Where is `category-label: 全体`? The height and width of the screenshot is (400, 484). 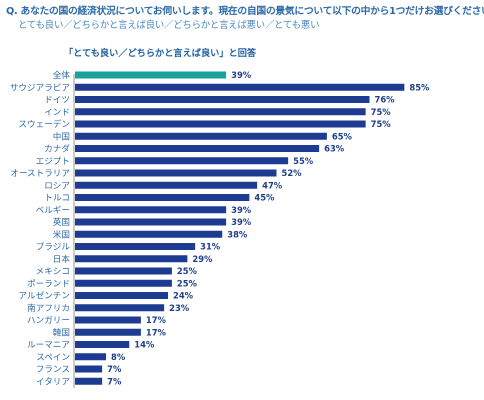 category-label: 全体 is located at coordinates (62, 75).